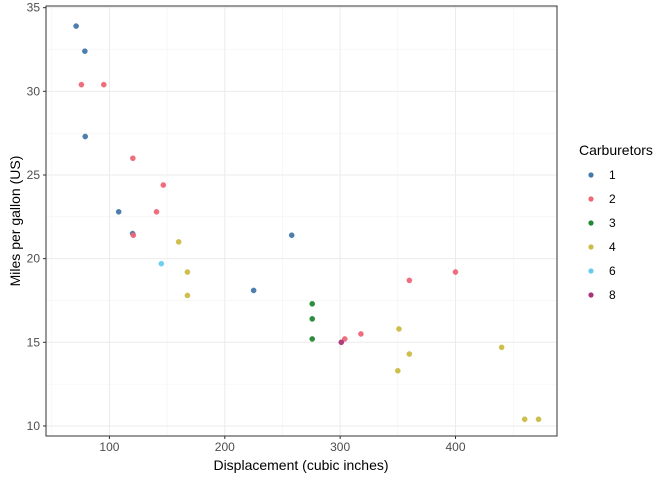  Describe the element at coordinates (612, 247) in the screenshot. I see `legend-label-4: 4` at that location.